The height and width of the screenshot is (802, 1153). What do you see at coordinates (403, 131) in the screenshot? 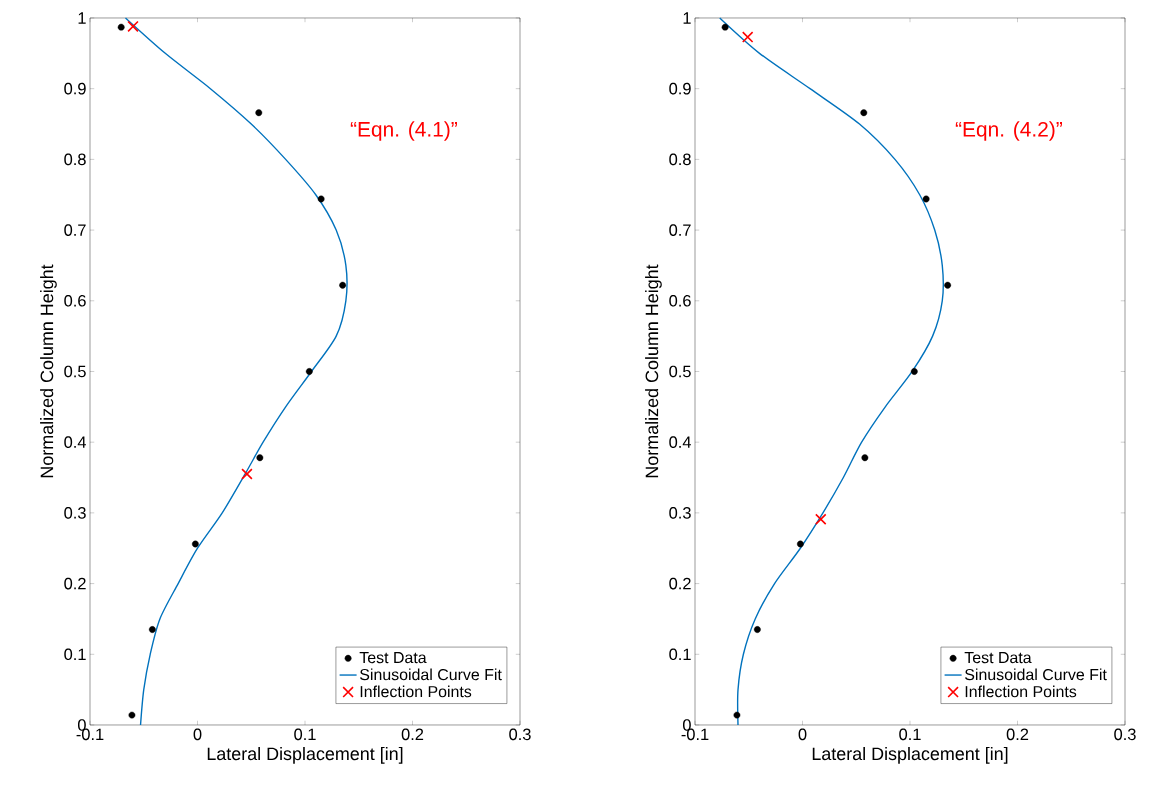
I see `annotation: “Eqn. (4.1)”` at bounding box center [403, 131].